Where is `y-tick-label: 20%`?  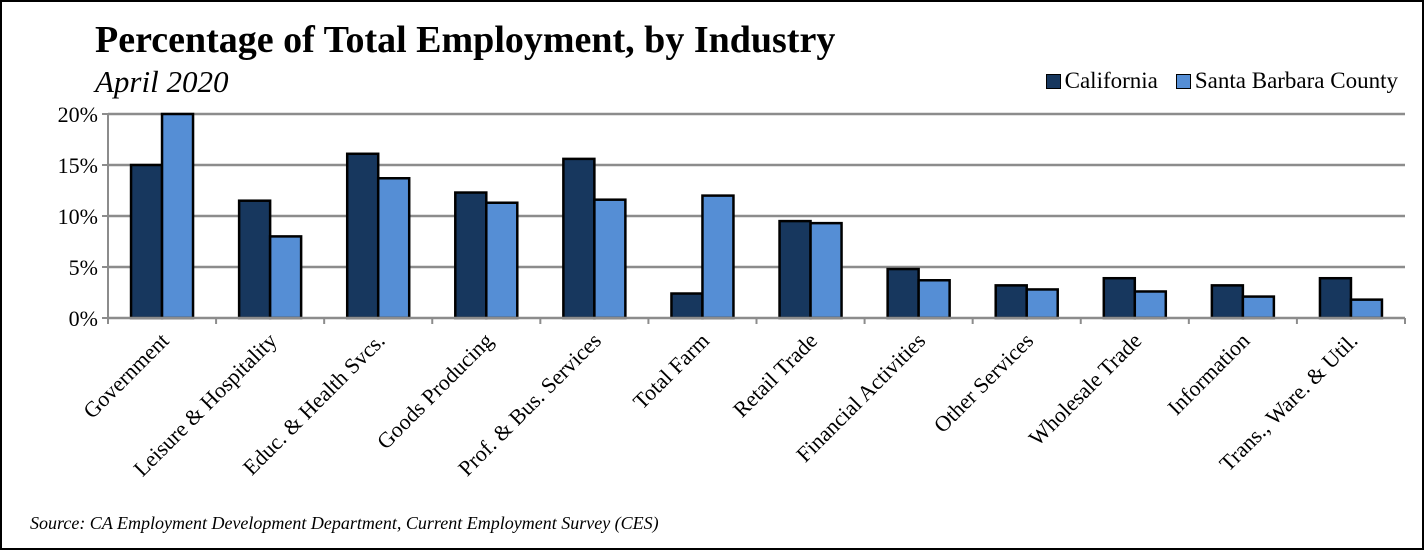 y-tick-label: 20% is located at coordinates (78, 114).